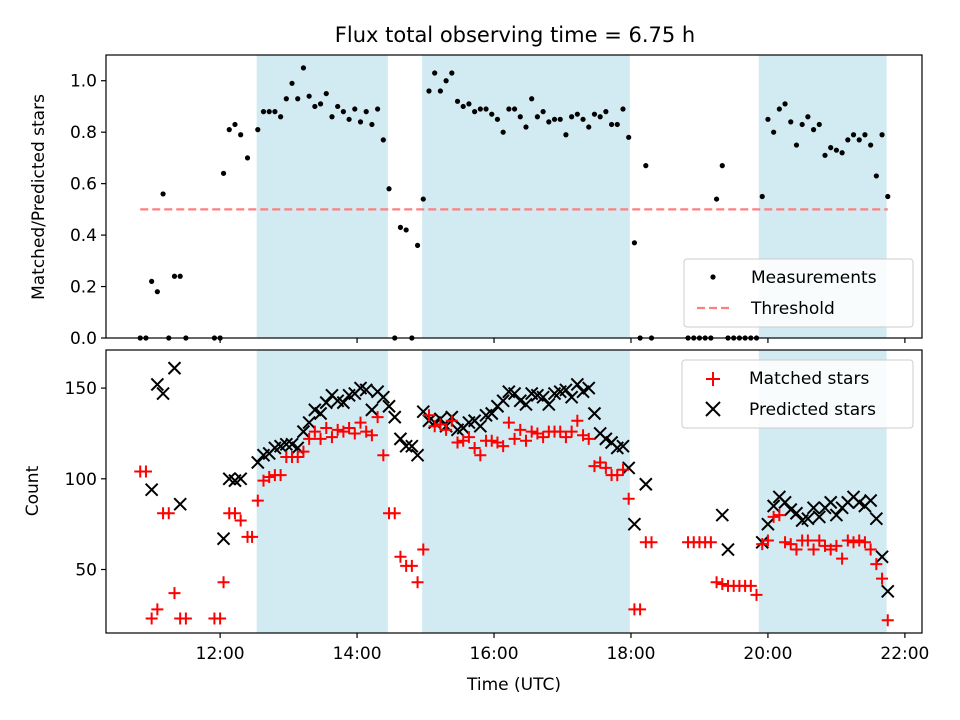 The height and width of the screenshot is (720, 960). I want to click on x-tick-label: 12:00, so click(220, 654).